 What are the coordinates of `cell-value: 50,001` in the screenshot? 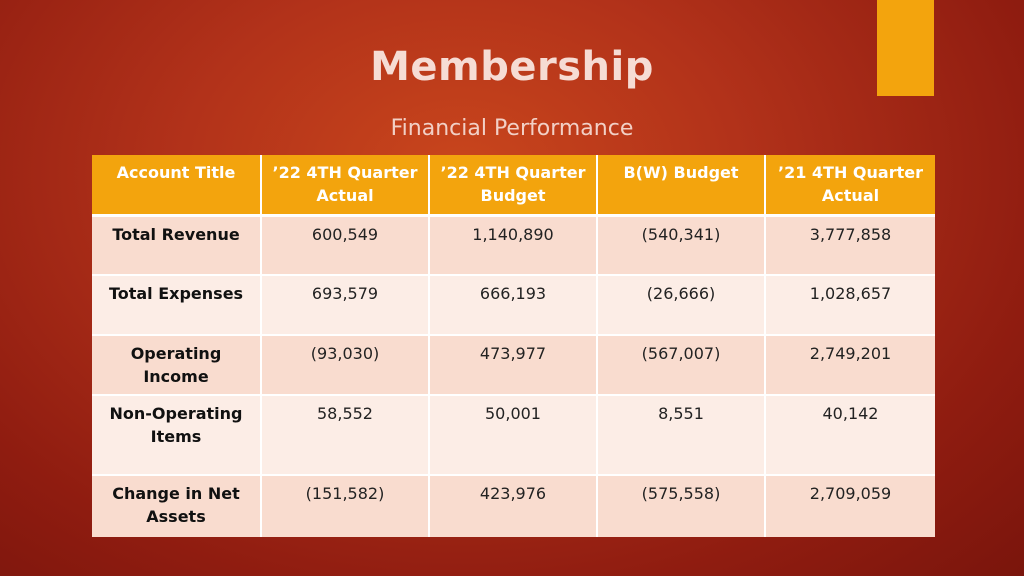 It's located at (513, 435).